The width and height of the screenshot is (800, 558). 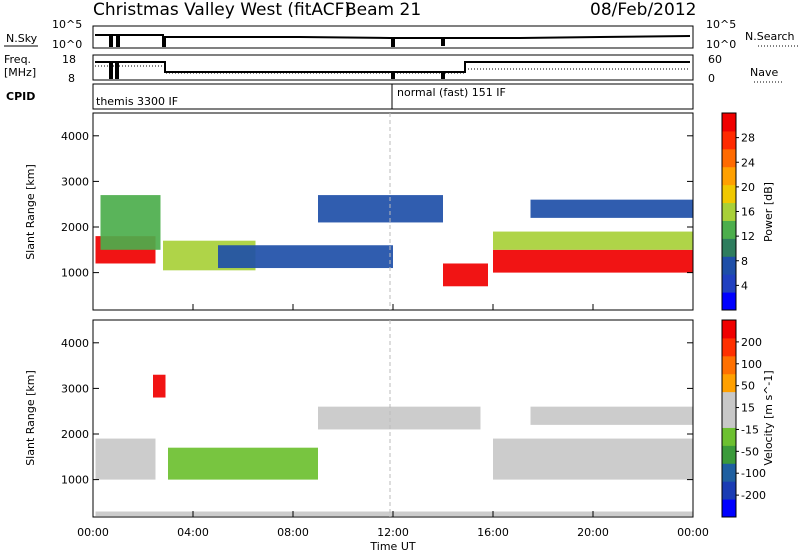 I want to click on nsearch-label: N.Search, so click(x=770, y=36).